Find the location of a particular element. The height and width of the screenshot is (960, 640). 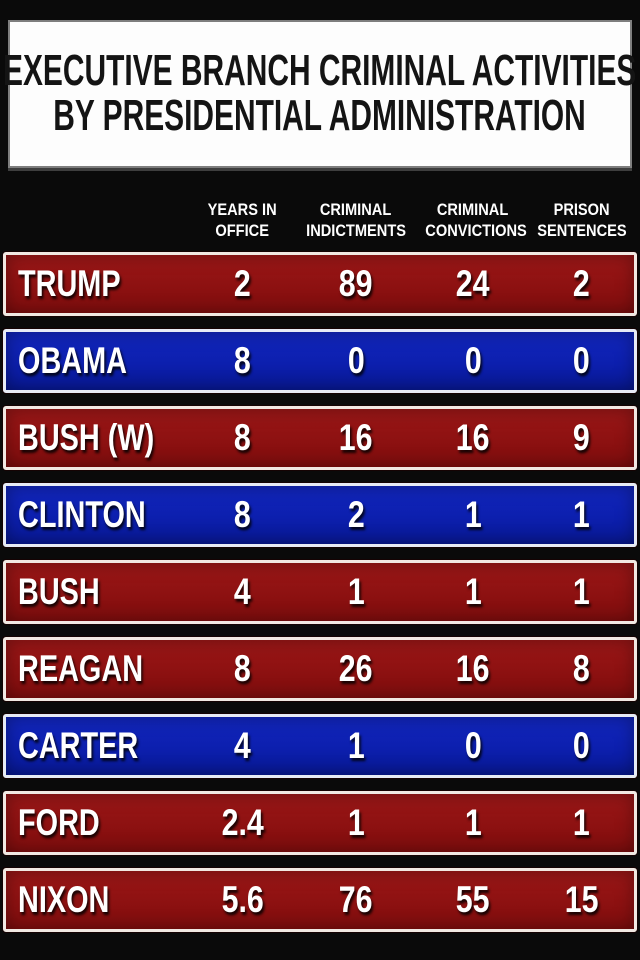

president-name-label: OBAMA is located at coordinates (73, 360).